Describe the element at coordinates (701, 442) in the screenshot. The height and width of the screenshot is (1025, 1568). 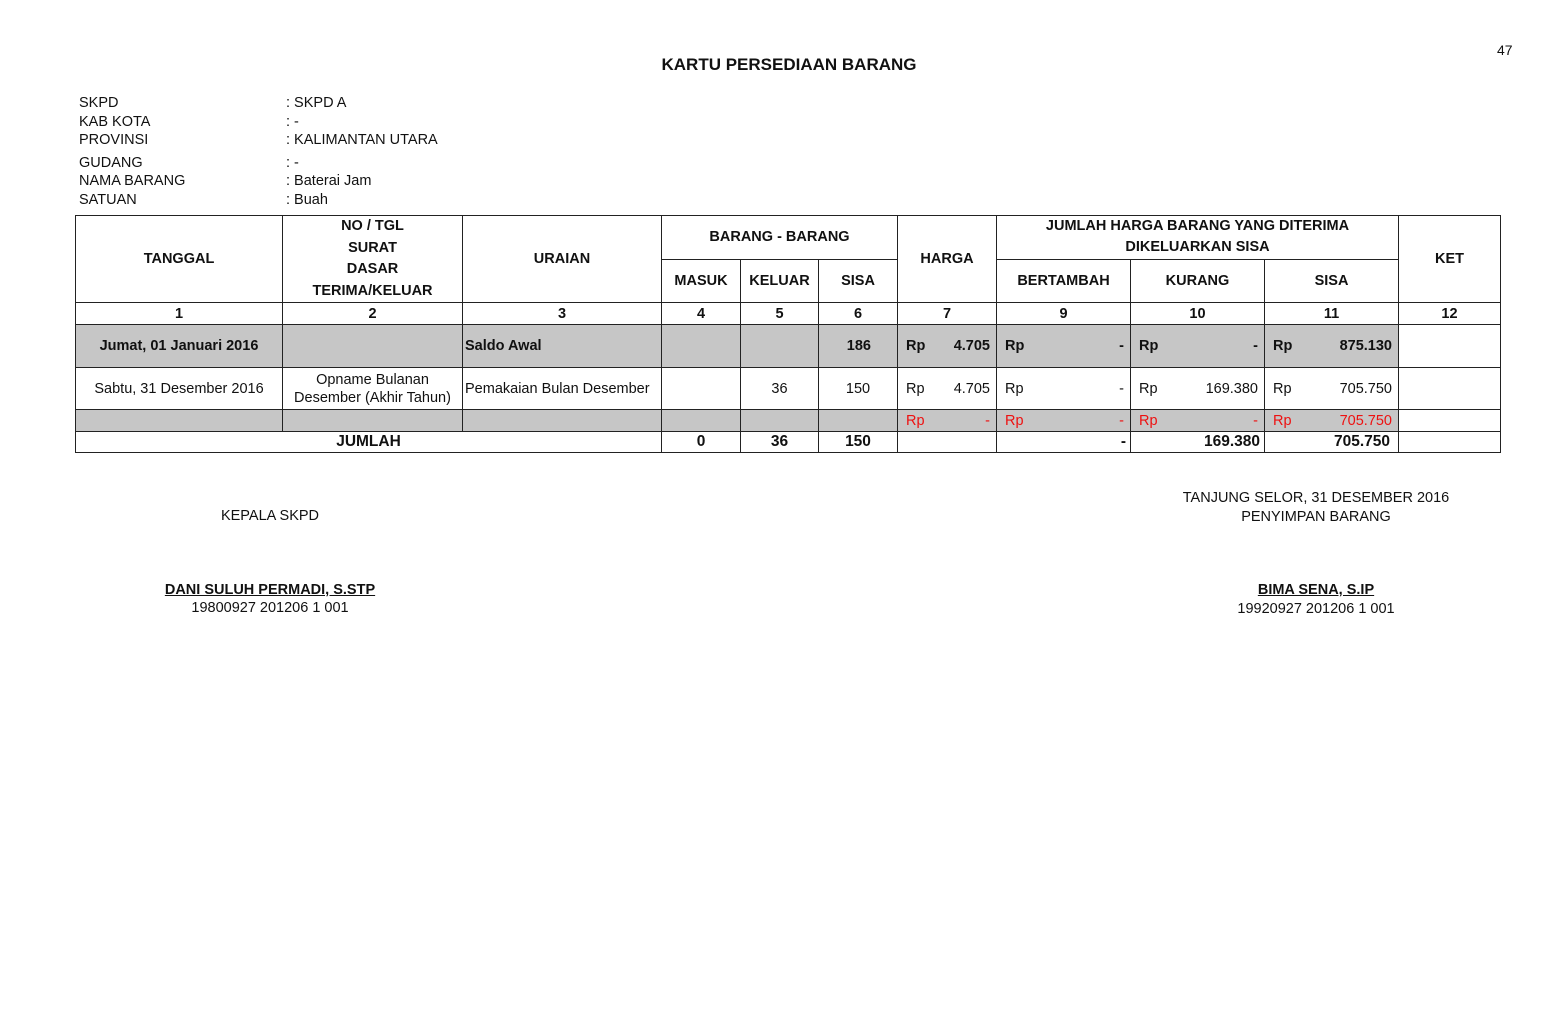
I see `total-masuk: 0` at that location.